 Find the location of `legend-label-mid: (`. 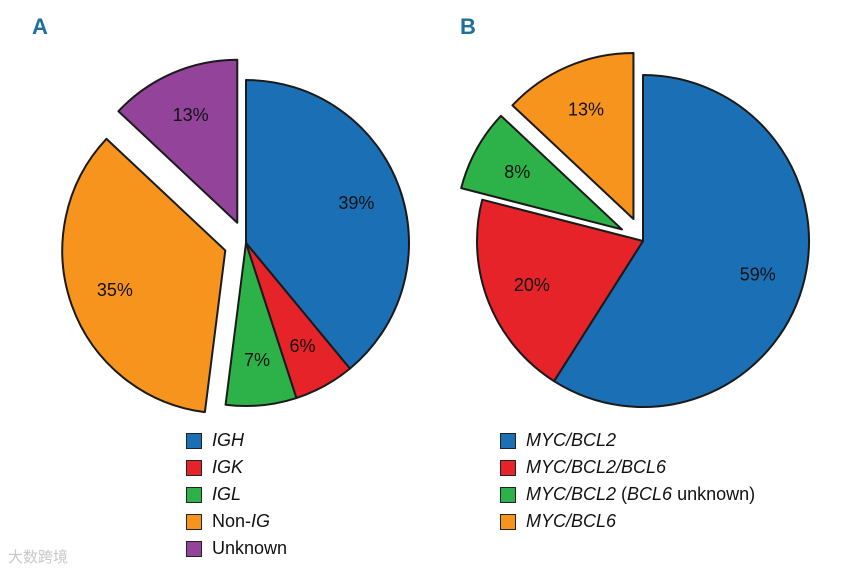

legend-label-mid: ( is located at coordinates (622, 494).